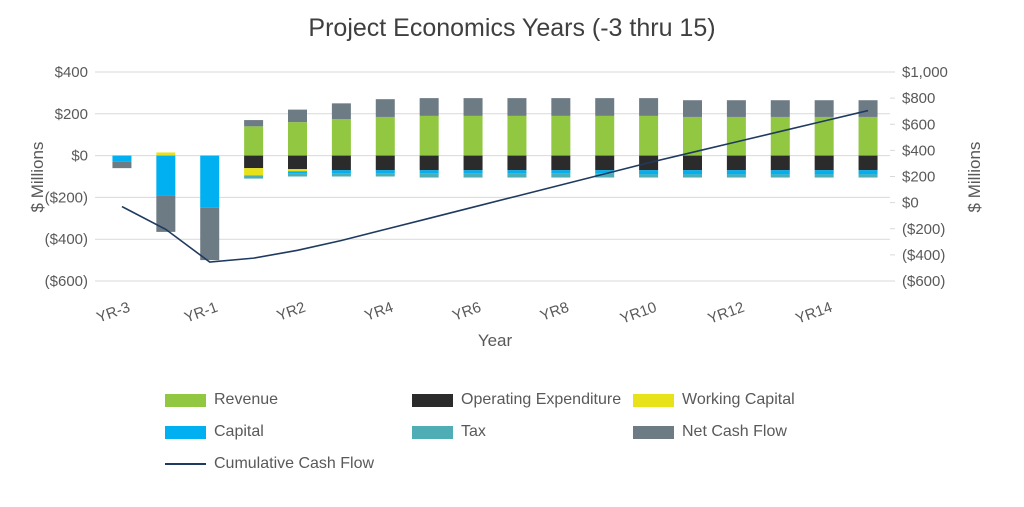 This screenshot has width=1024, height=507. What do you see at coordinates (254, 162) in the screenshot?
I see `bar-segment-operating-expenditure-yr1` at bounding box center [254, 162].